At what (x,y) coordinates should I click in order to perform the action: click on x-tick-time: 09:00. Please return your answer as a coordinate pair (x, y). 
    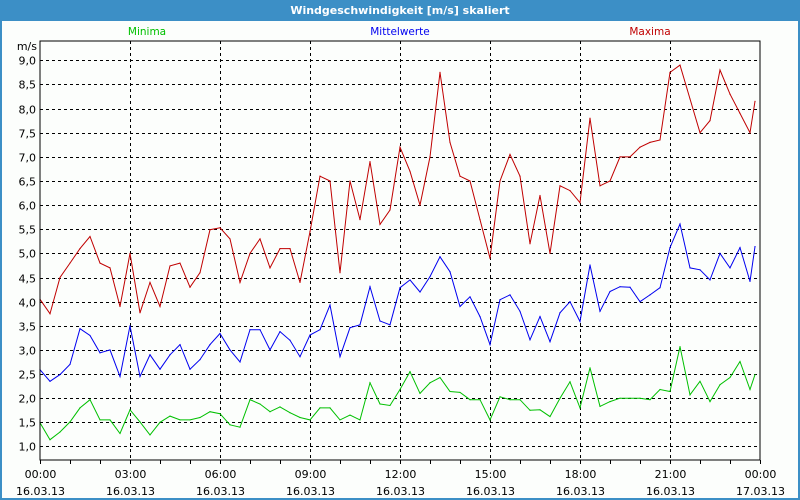
    Looking at the image, I should click on (311, 474).